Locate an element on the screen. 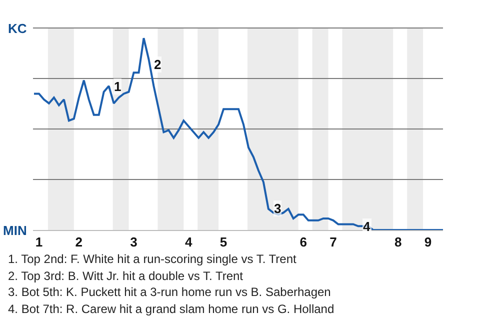 The image size is (480, 320). x-tick-label: 5 is located at coordinates (224, 242).